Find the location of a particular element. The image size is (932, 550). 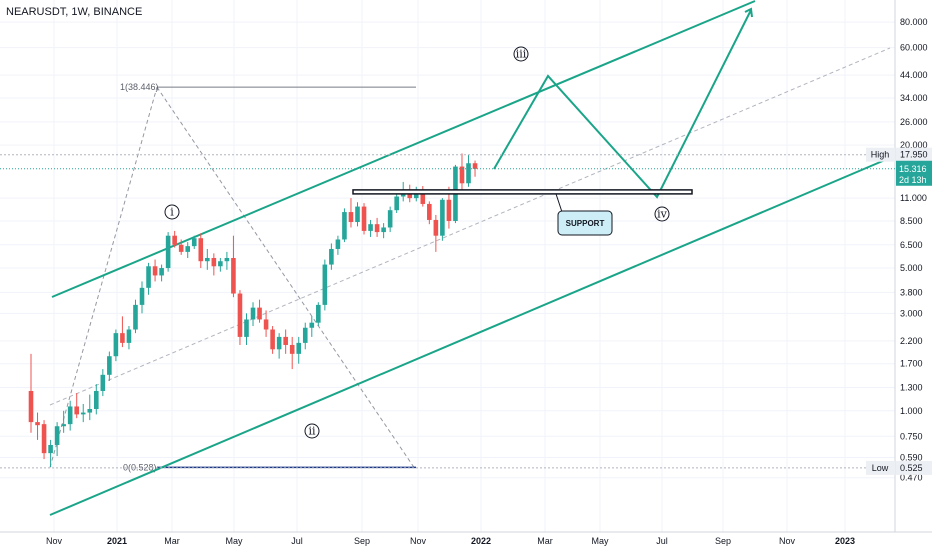

fib-level-0-label: 0(0.528) is located at coordinates (140, 467).